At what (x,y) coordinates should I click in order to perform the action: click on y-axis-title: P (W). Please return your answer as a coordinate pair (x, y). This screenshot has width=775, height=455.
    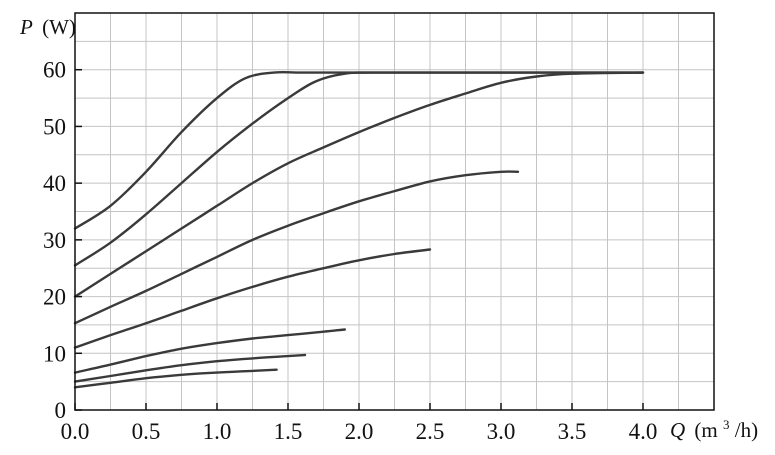
    Looking at the image, I should click on (47, 27).